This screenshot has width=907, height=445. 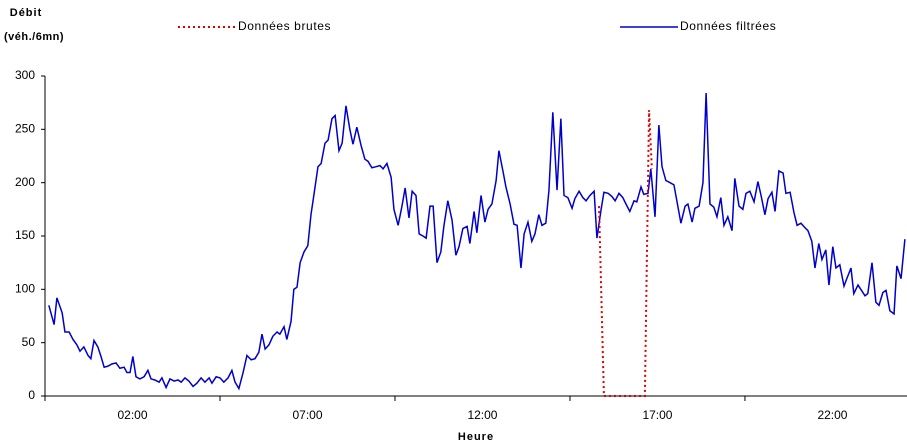 What do you see at coordinates (625, 253) in the screenshot?
I see `series-line` at bounding box center [625, 253].